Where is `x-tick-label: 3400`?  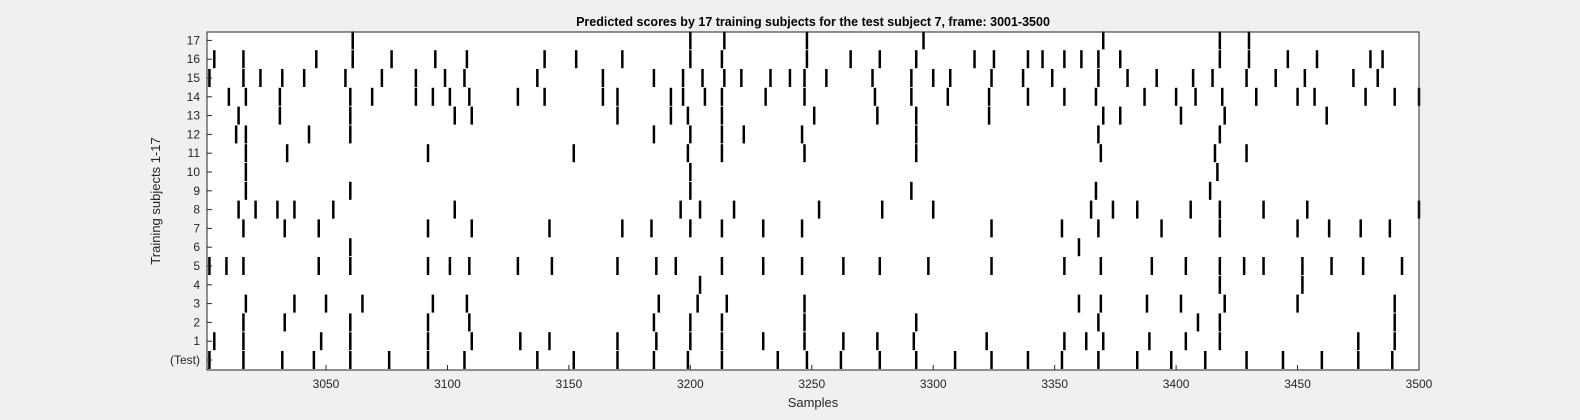 x-tick-label: 3400 is located at coordinates (1176, 384).